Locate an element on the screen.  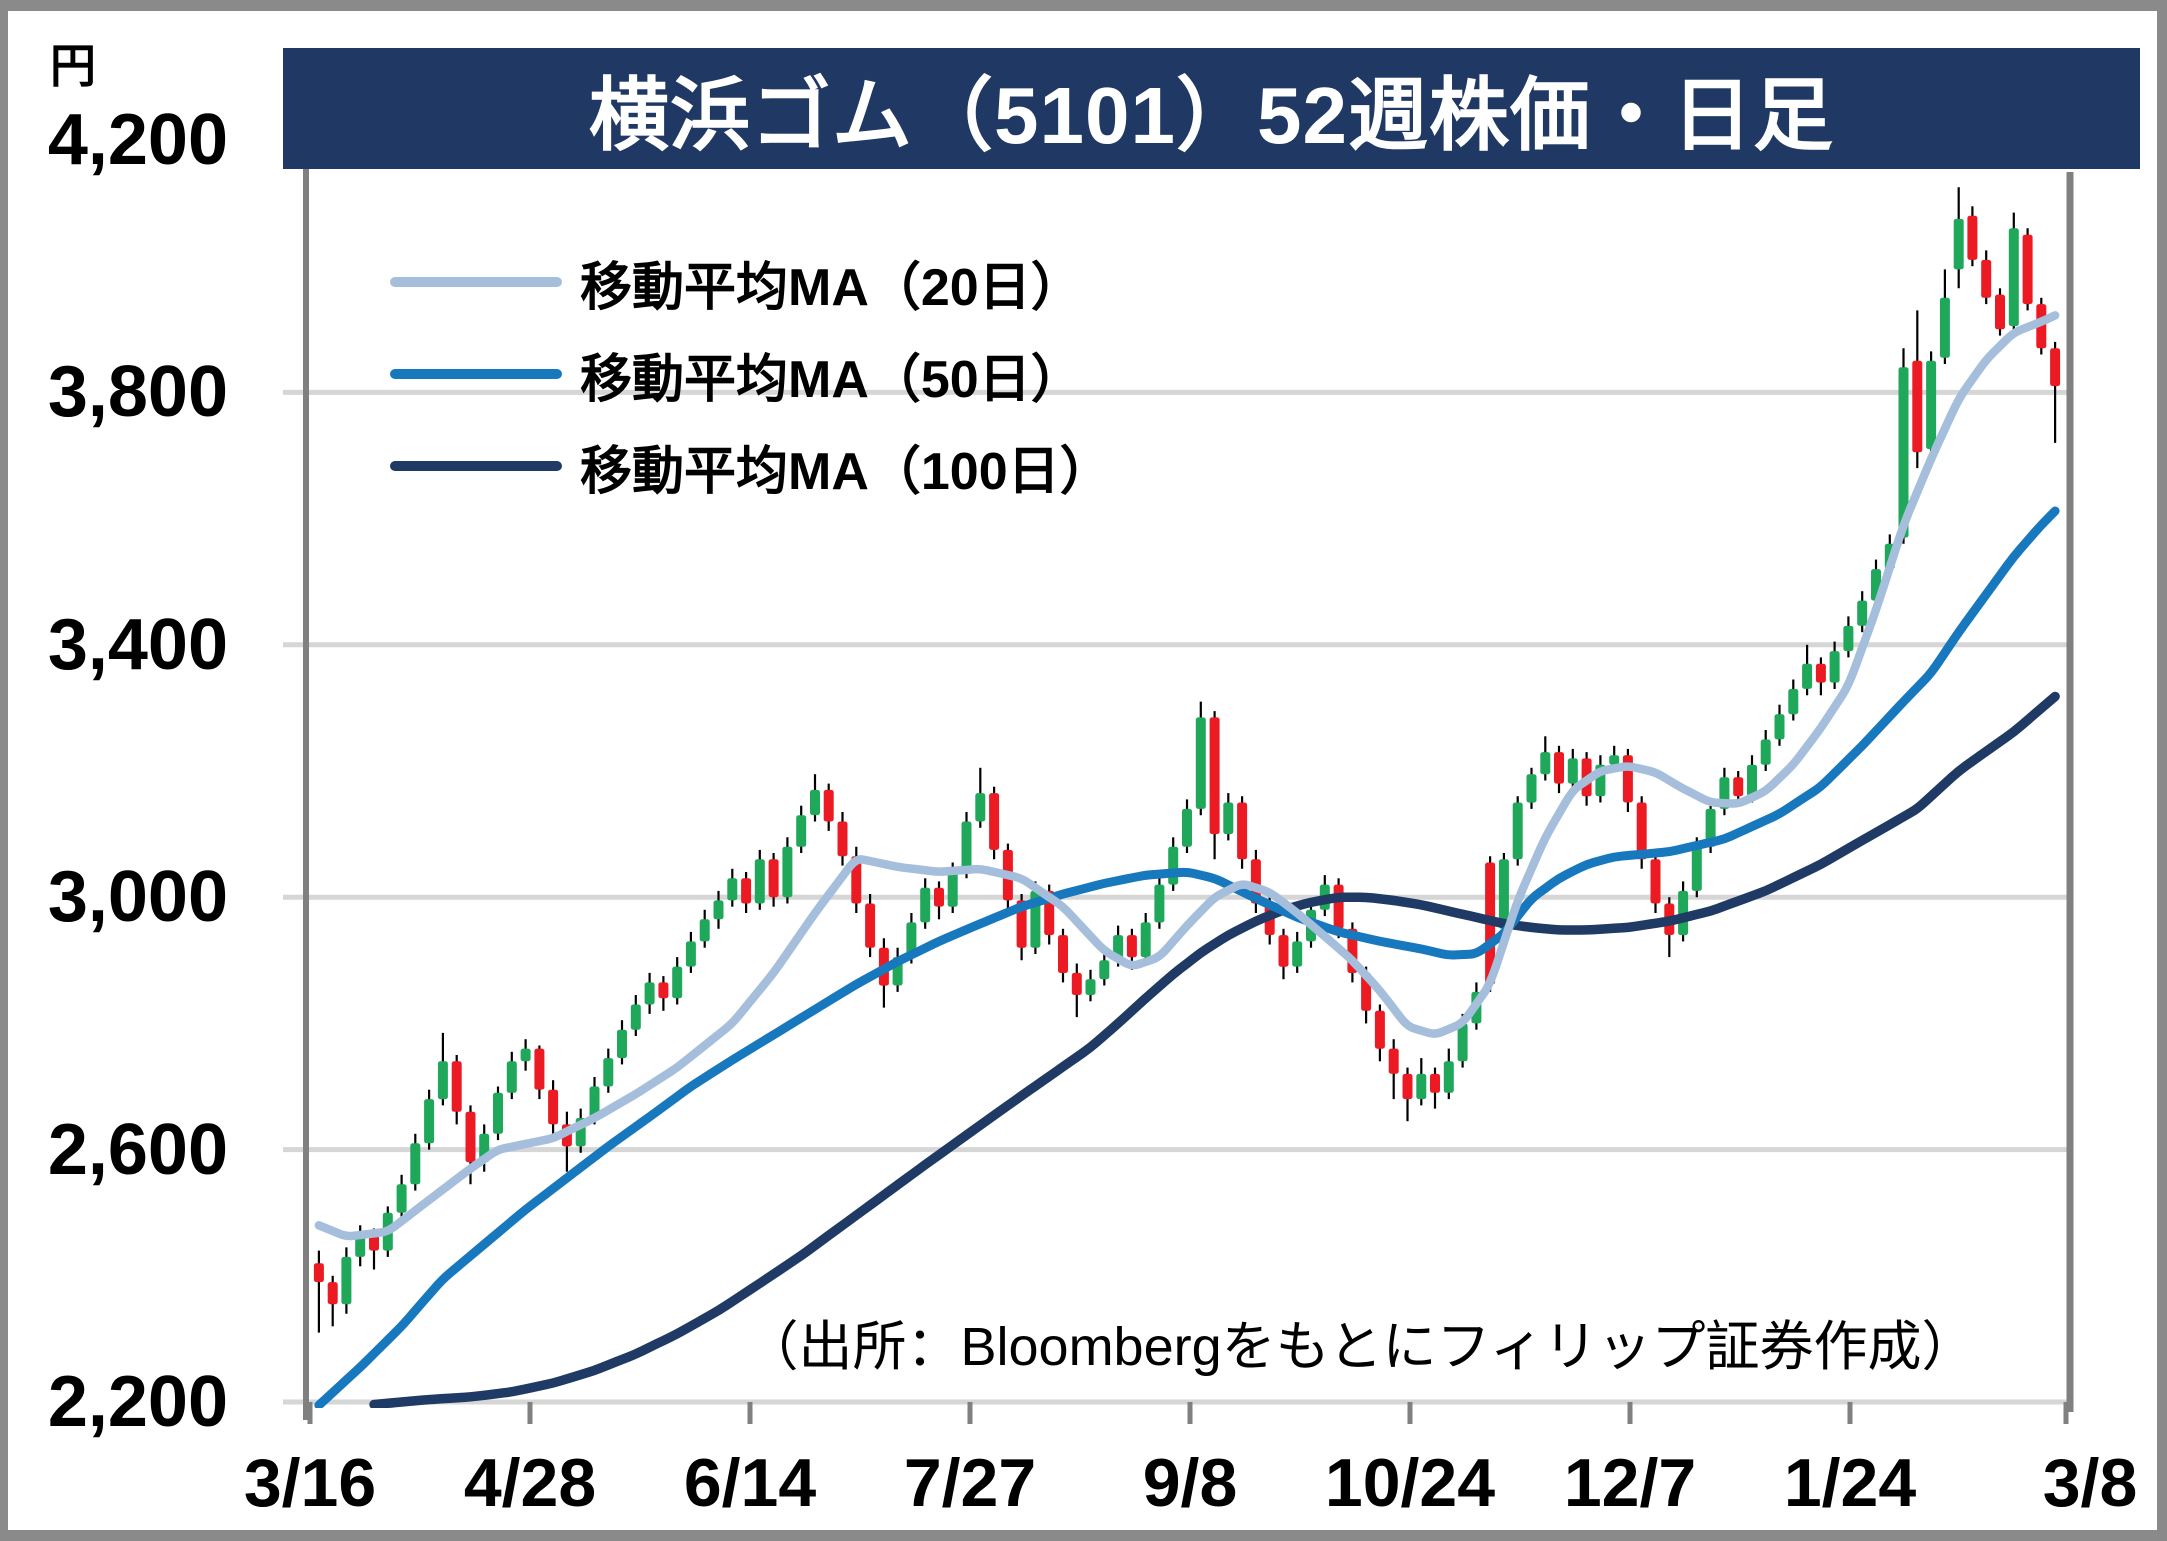
legend-label-ma50: 移動平均MA（50日） is located at coordinates (831, 379).